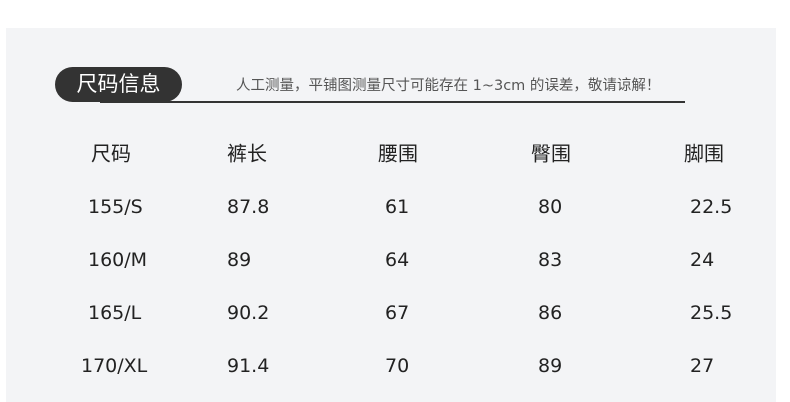 The image size is (790, 402). What do you see at coordinates (397, 313) in the screenshot?
I see `table-cell: 67` at bounding box center [397, 313].